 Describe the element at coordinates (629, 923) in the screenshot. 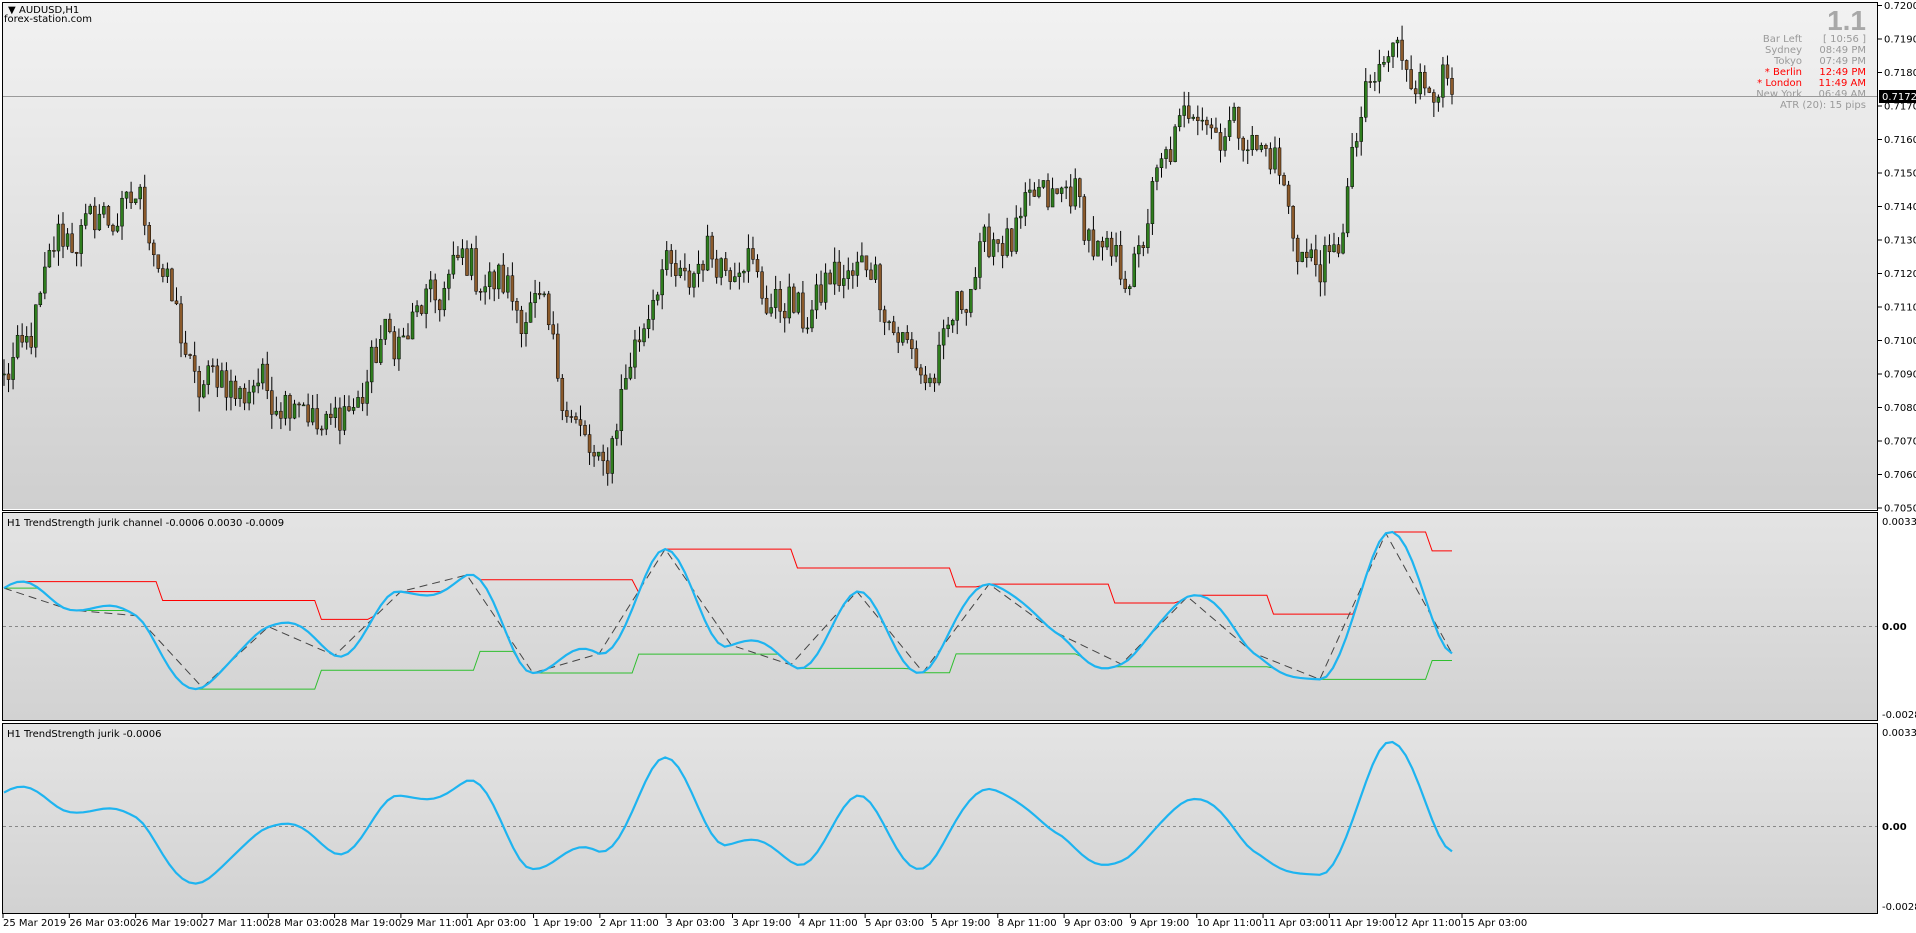

I see `time-tick-label: 2 Apr 11:00` at that location.